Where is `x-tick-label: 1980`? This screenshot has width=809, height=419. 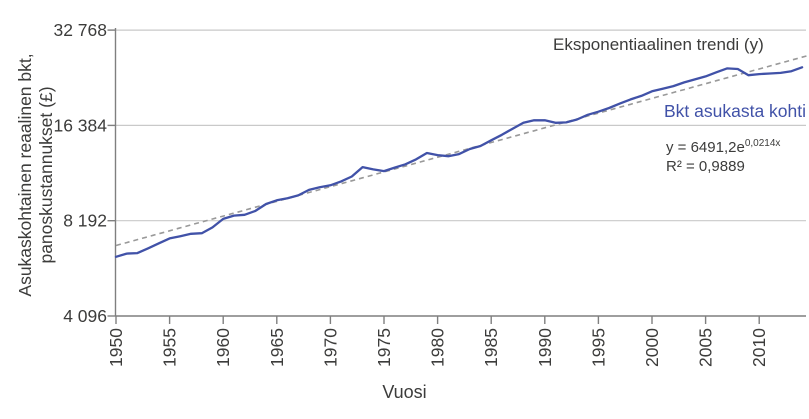 x-tick-label: 1980 is located at coordinates (438, 347).